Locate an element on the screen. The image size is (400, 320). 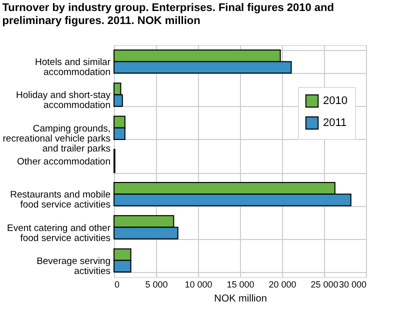
x-axis-title: NOK million is located at coordinates (240, 299).